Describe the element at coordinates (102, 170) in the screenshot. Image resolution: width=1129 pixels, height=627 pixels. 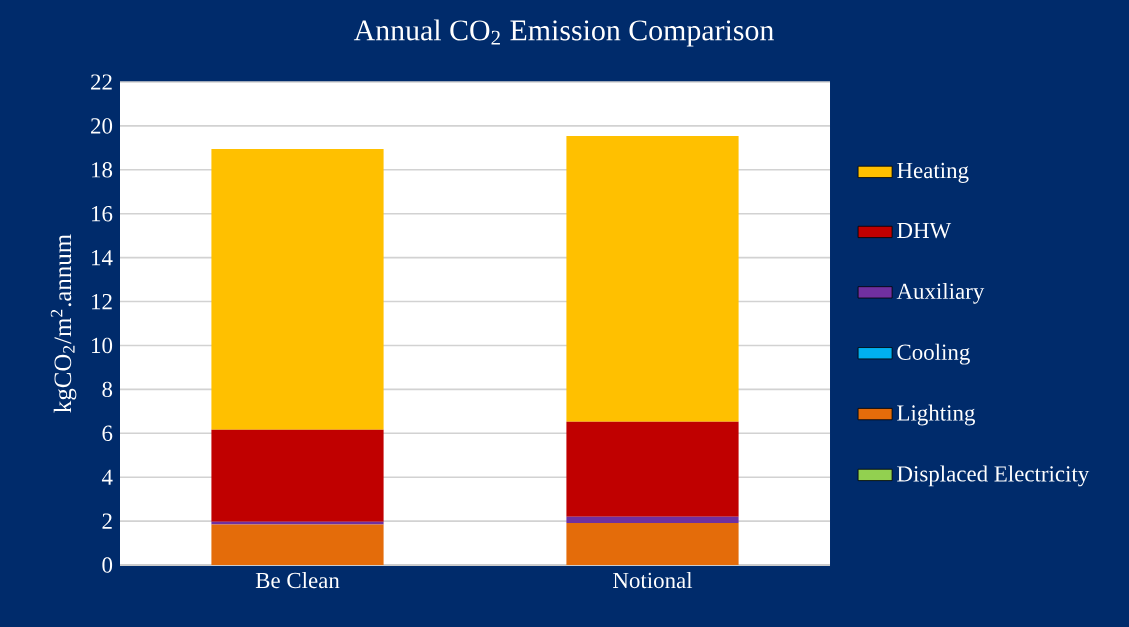
I see `y-tick-label: 18` at that location.